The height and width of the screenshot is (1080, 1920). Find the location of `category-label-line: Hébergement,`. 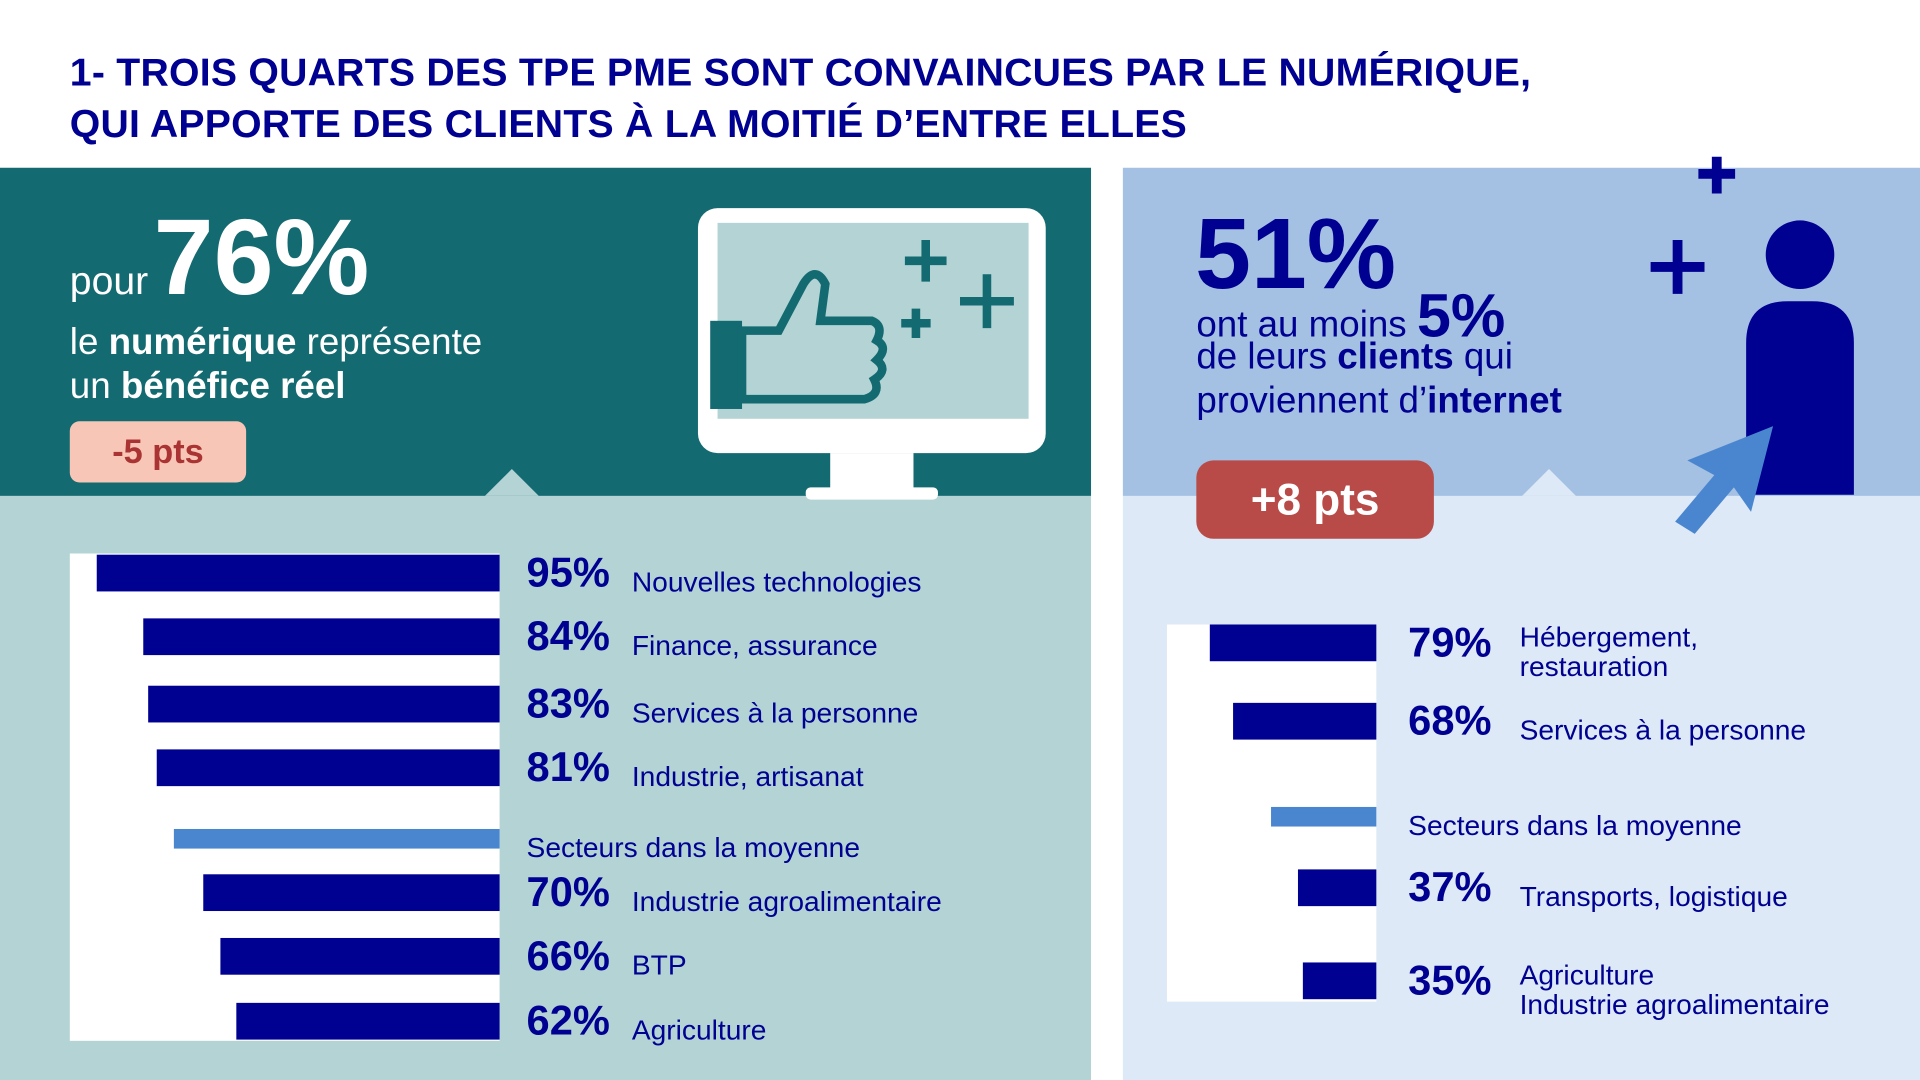

category-label-line: Hébergement, is located at coordinates (1609, 636).